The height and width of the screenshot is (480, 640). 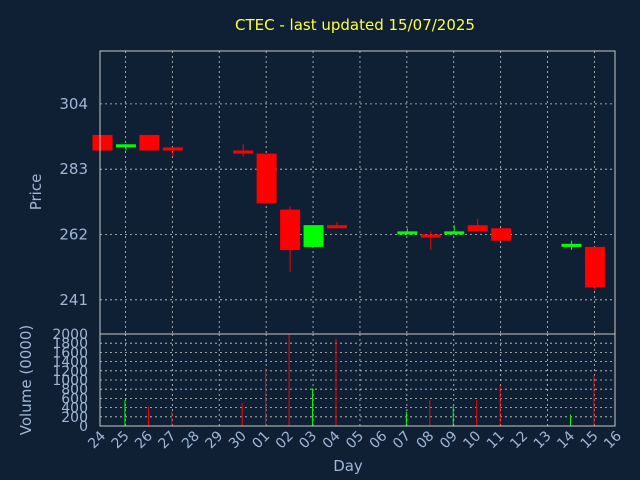 What do you see at coordinates (214, 440) in the screenshot?
I see `x-tick-label: 29` at bounding box center [214, 440].